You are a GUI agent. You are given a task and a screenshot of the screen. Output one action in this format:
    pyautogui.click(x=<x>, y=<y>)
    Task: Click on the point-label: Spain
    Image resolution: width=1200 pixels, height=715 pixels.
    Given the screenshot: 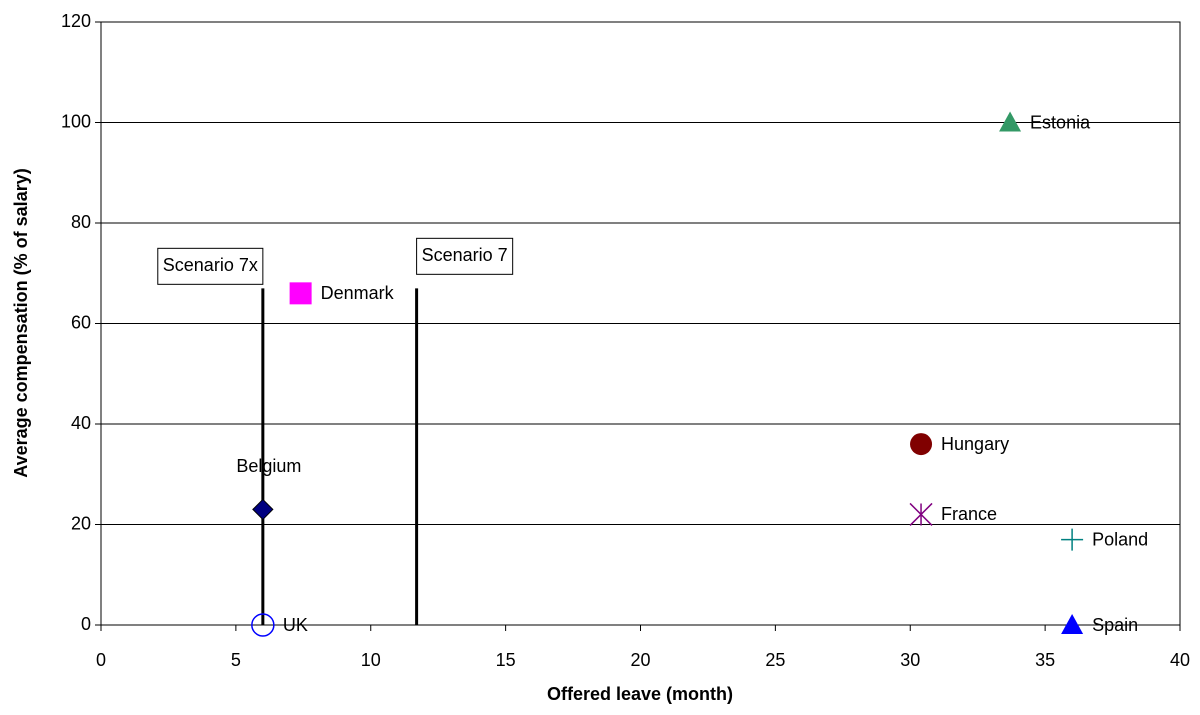 What is the action you would take?
    pyautogui.click(x=1115, y=625)
    